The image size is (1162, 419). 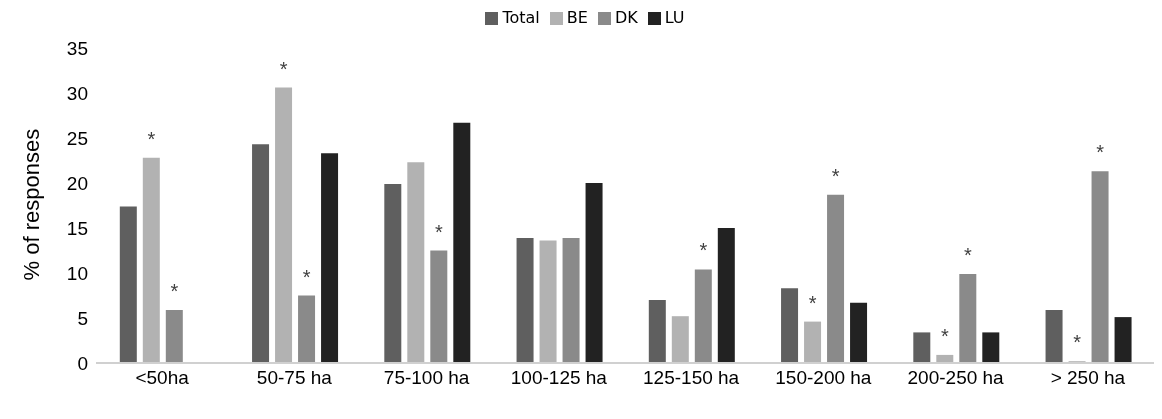 What do you see at coordinates (559, 378) in the screenshot?
I see `x-tick-label: 100-125 ha` at bounding box center [559, 378].